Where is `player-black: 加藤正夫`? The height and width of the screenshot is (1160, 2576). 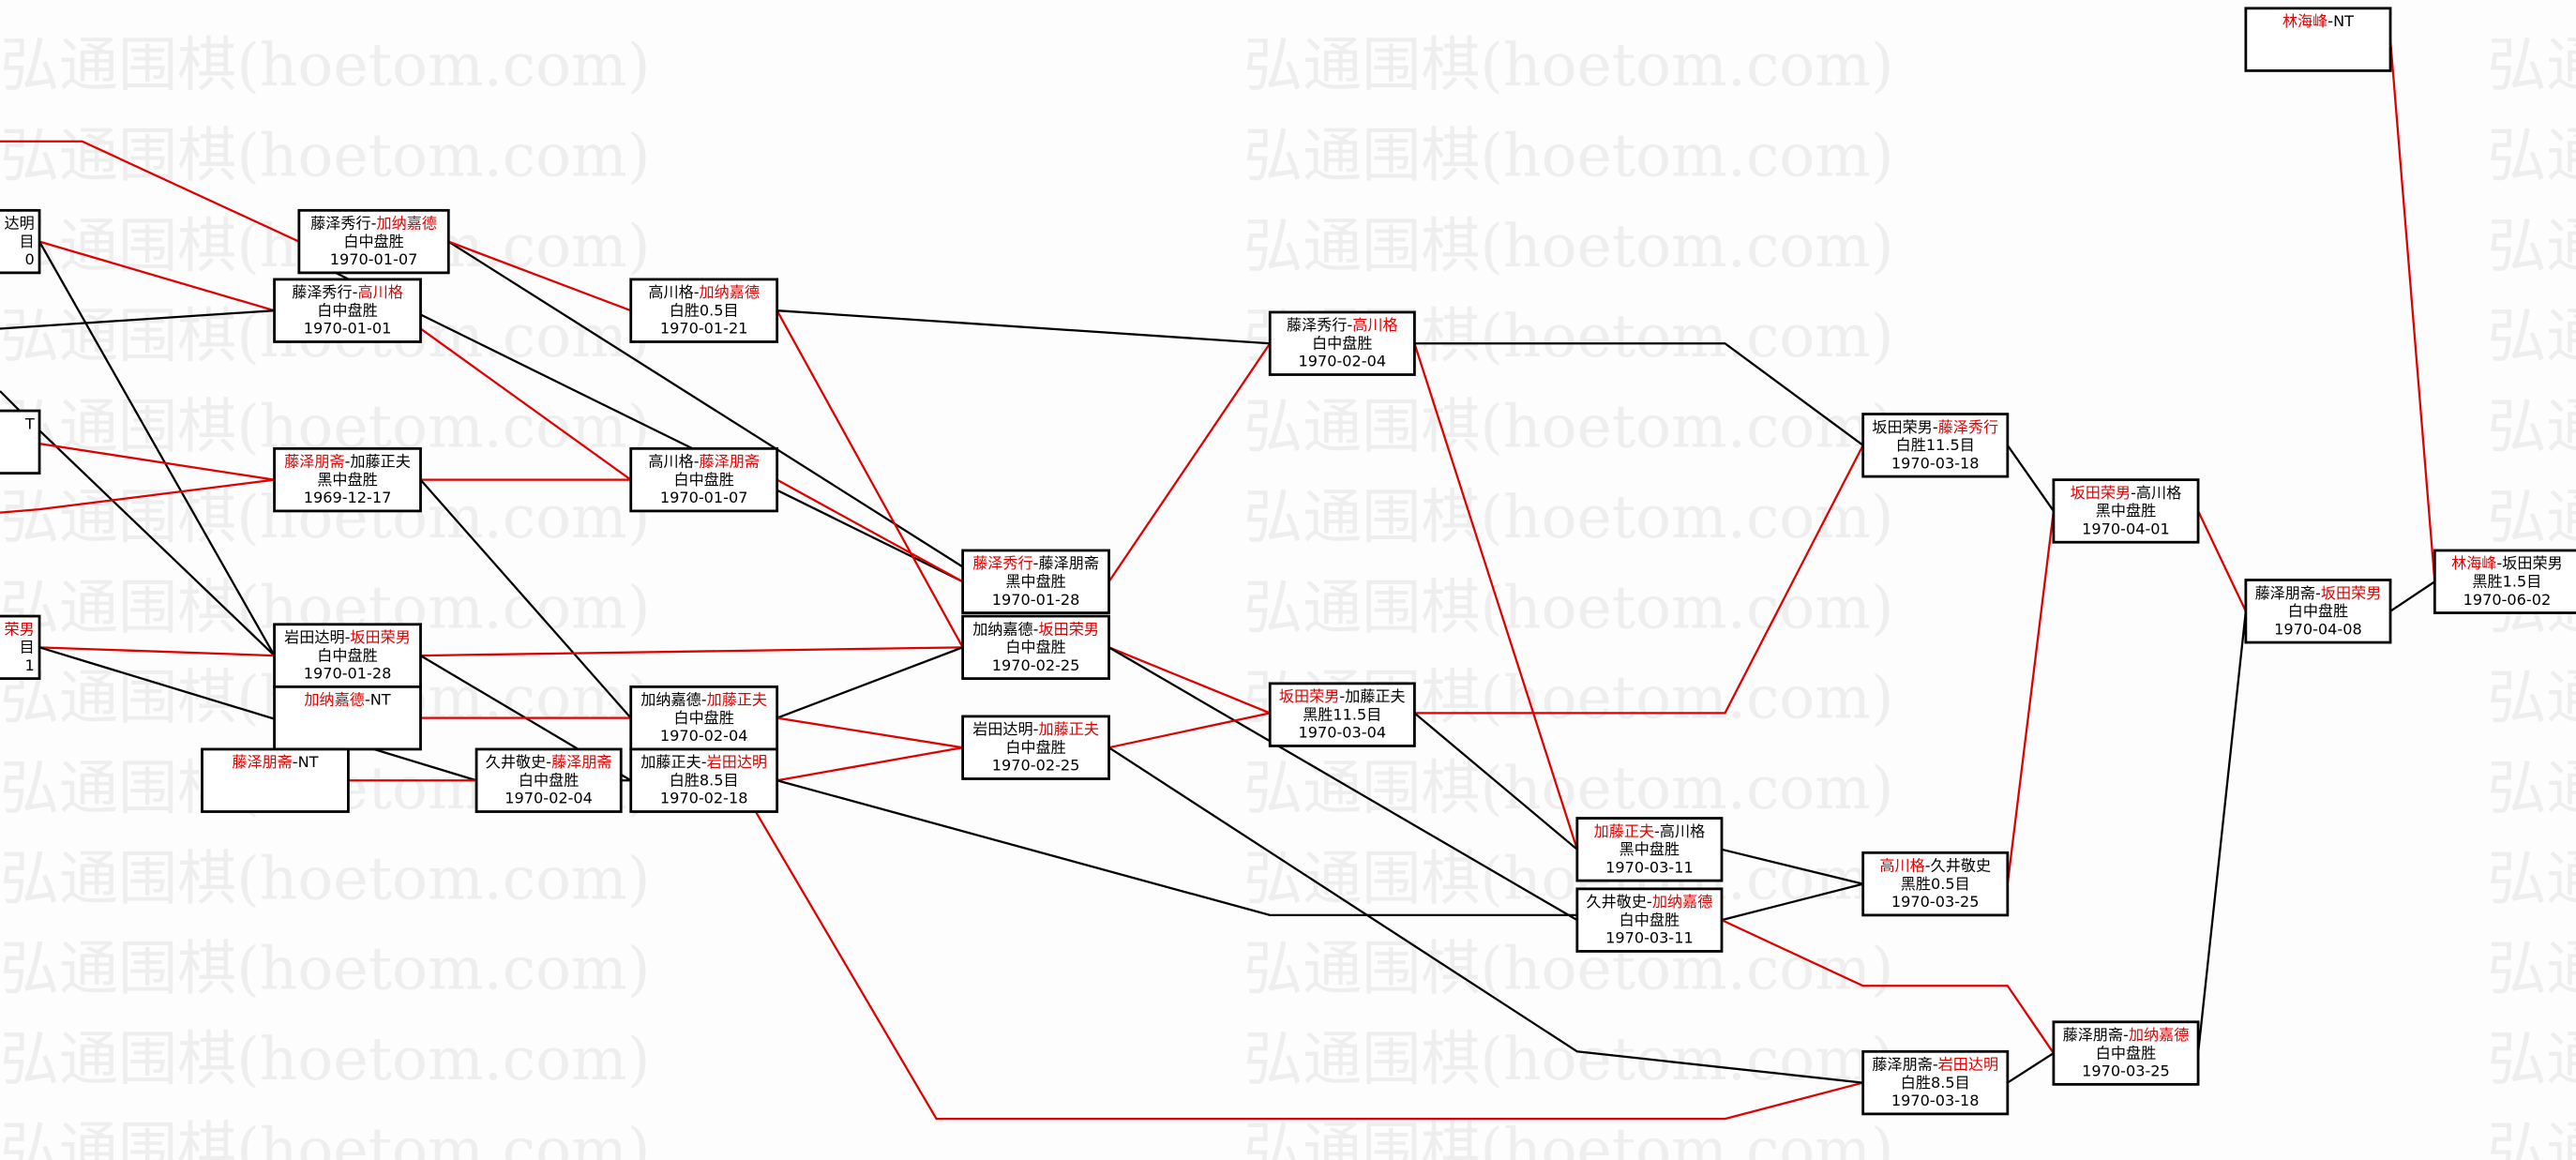 player-black: 加藤正夫 is located at coordinates (1624, 831).